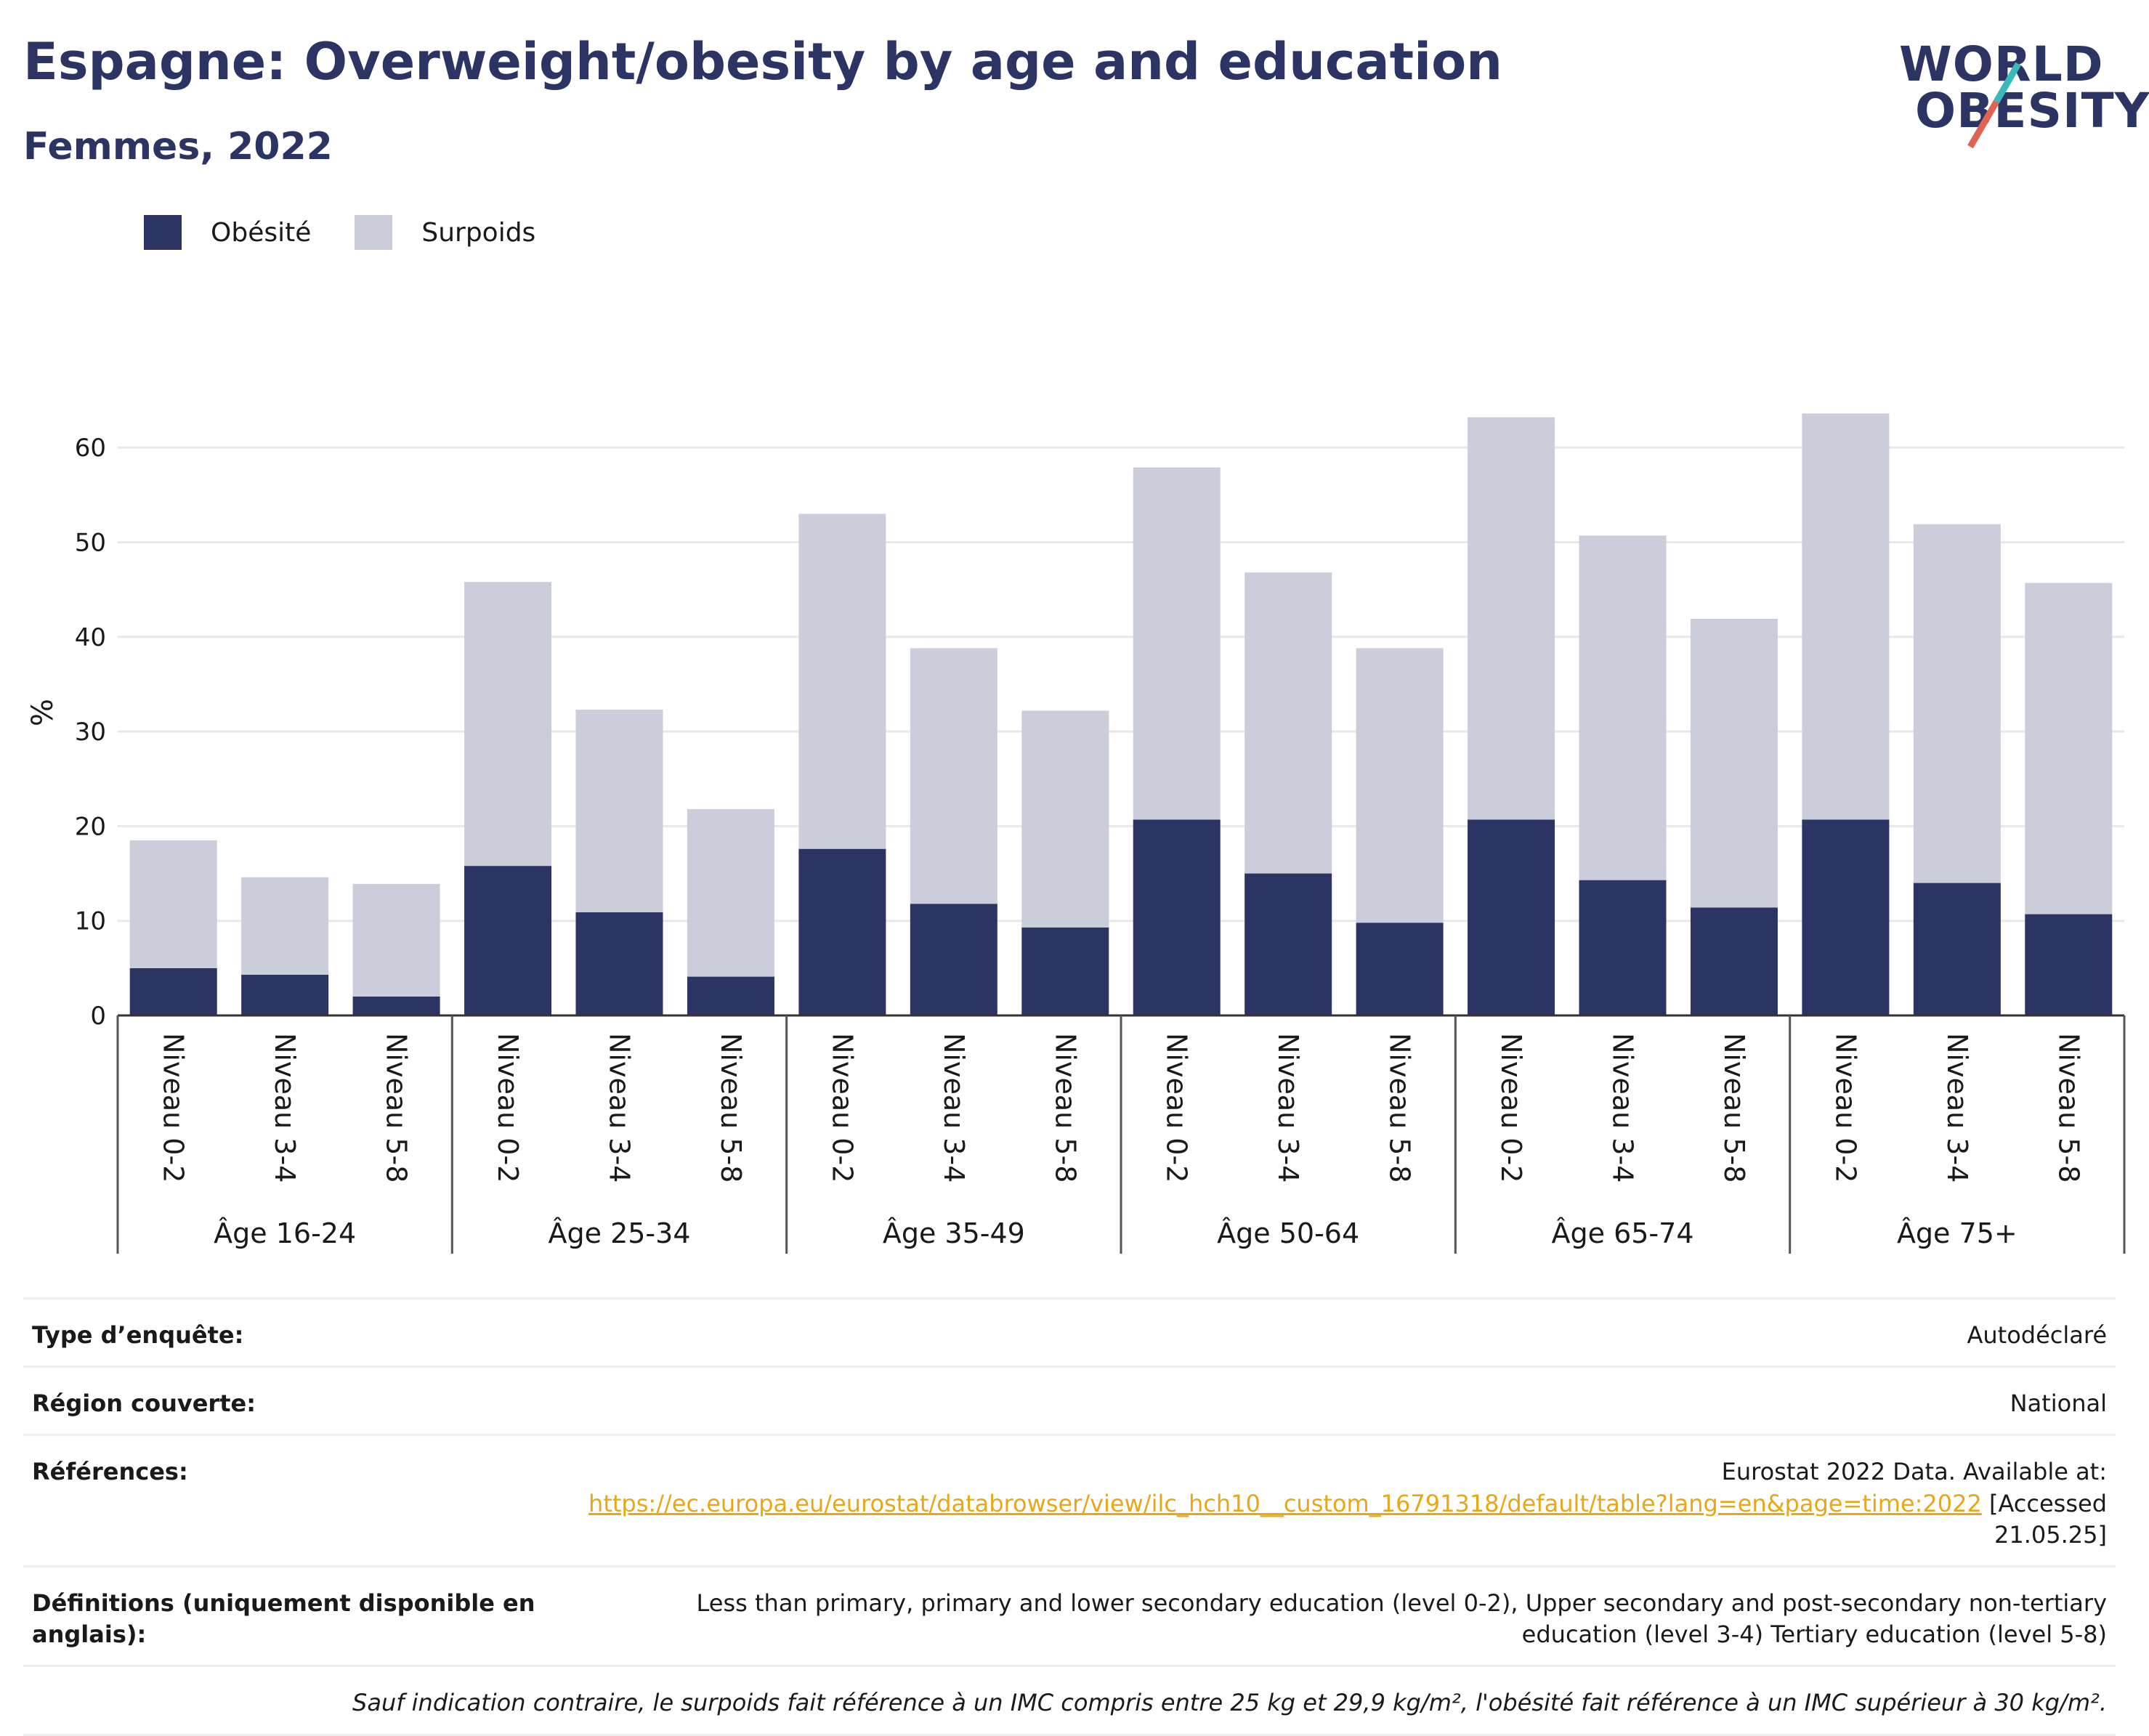 This screenshot has width=2149, height=1736. I want to click on survey-type-value: Autodéclaré, so click(2037, 1335).